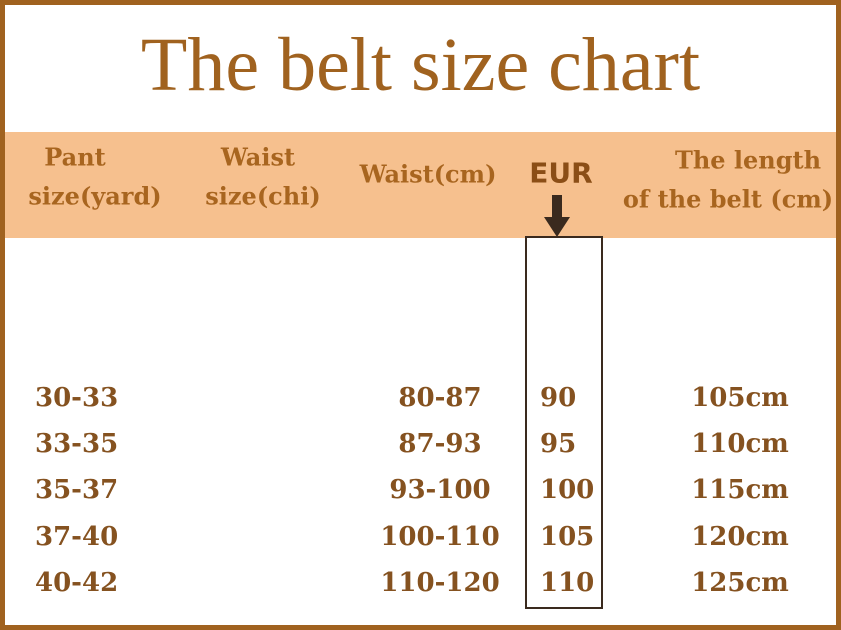 This screenshot has height=630, width=841. I want to click on table-cell: 95, so click(558, 444).